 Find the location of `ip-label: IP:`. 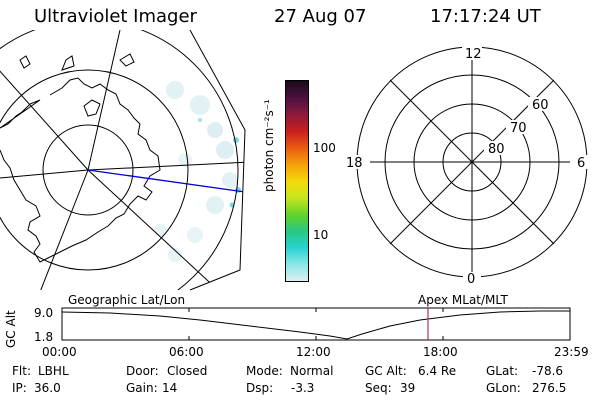

ip-label: IP: is located at coordinates (19, 388).